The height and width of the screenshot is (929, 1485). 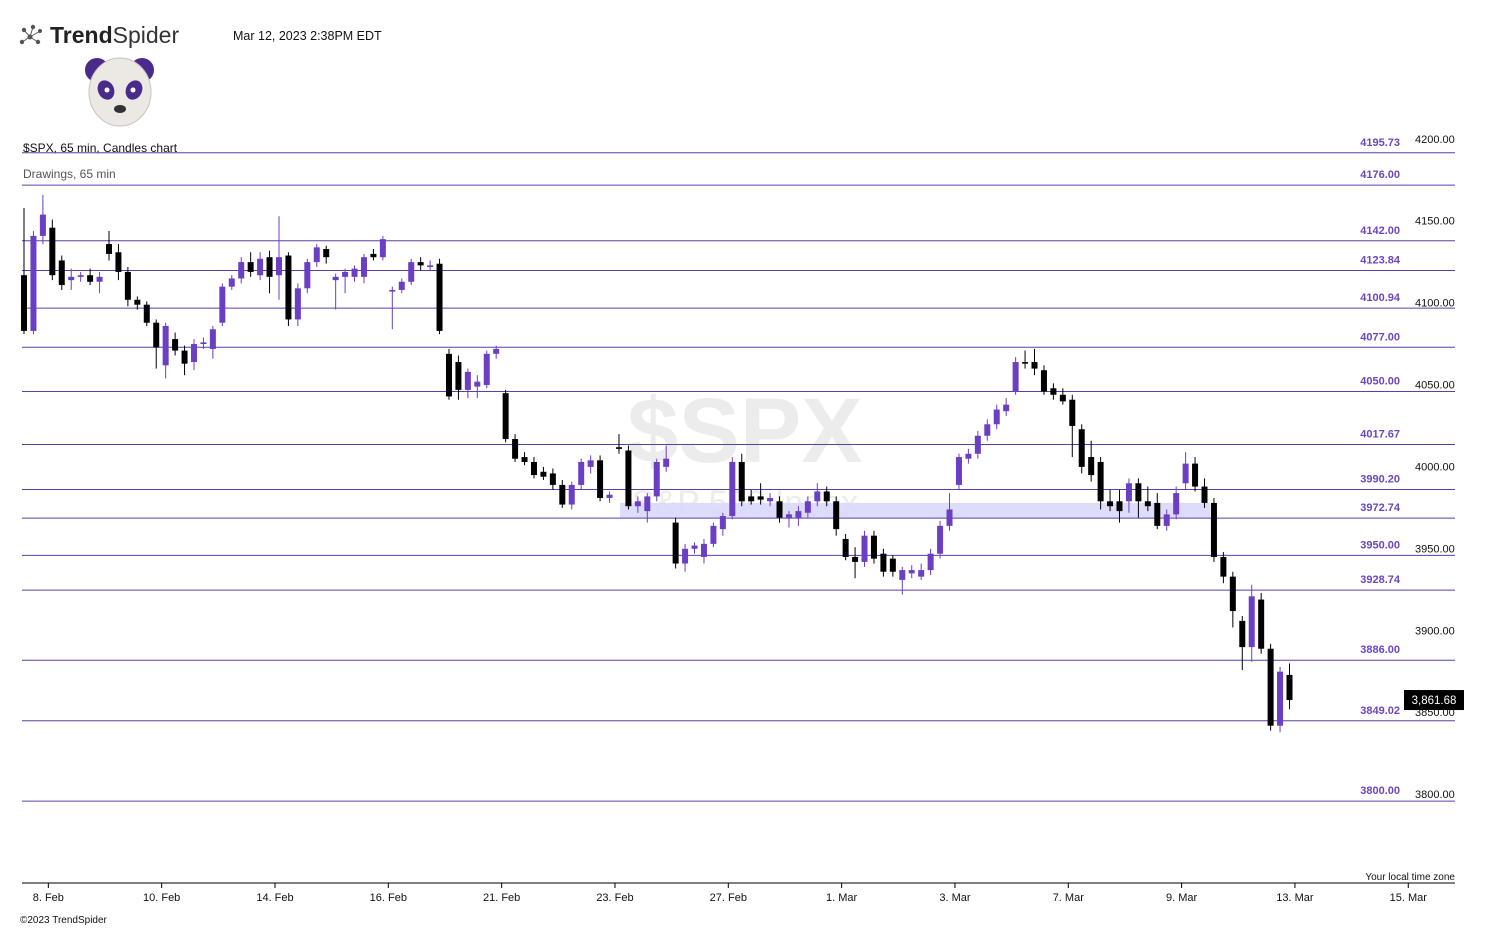 What do you see at coordinates (146, 35) in the screenshot?
I see `logo-light: Spider` at bounding box center [146, 35].